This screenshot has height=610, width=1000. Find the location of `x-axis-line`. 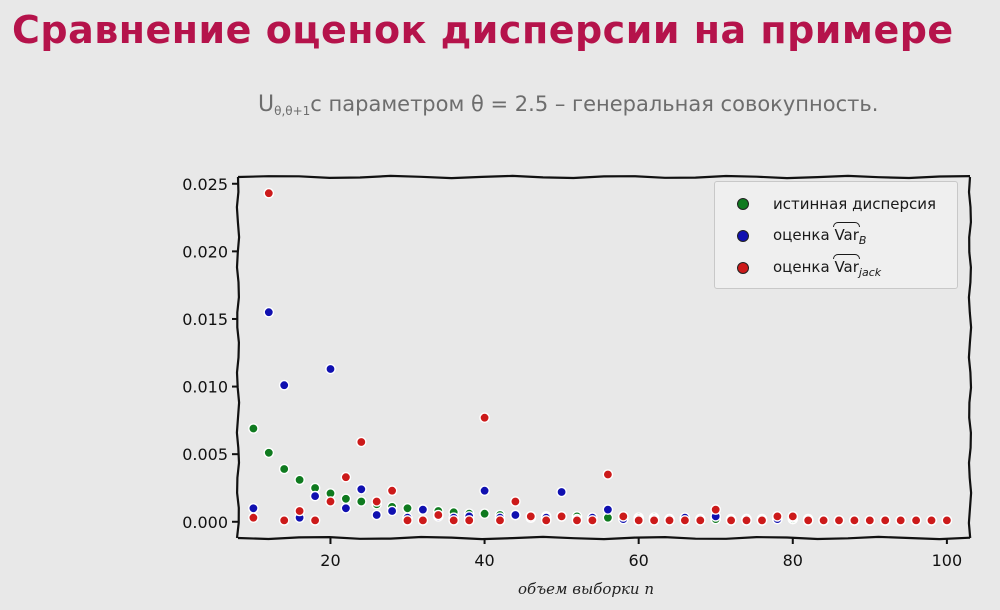

x-axis-line is located at coordinates (604, 538).